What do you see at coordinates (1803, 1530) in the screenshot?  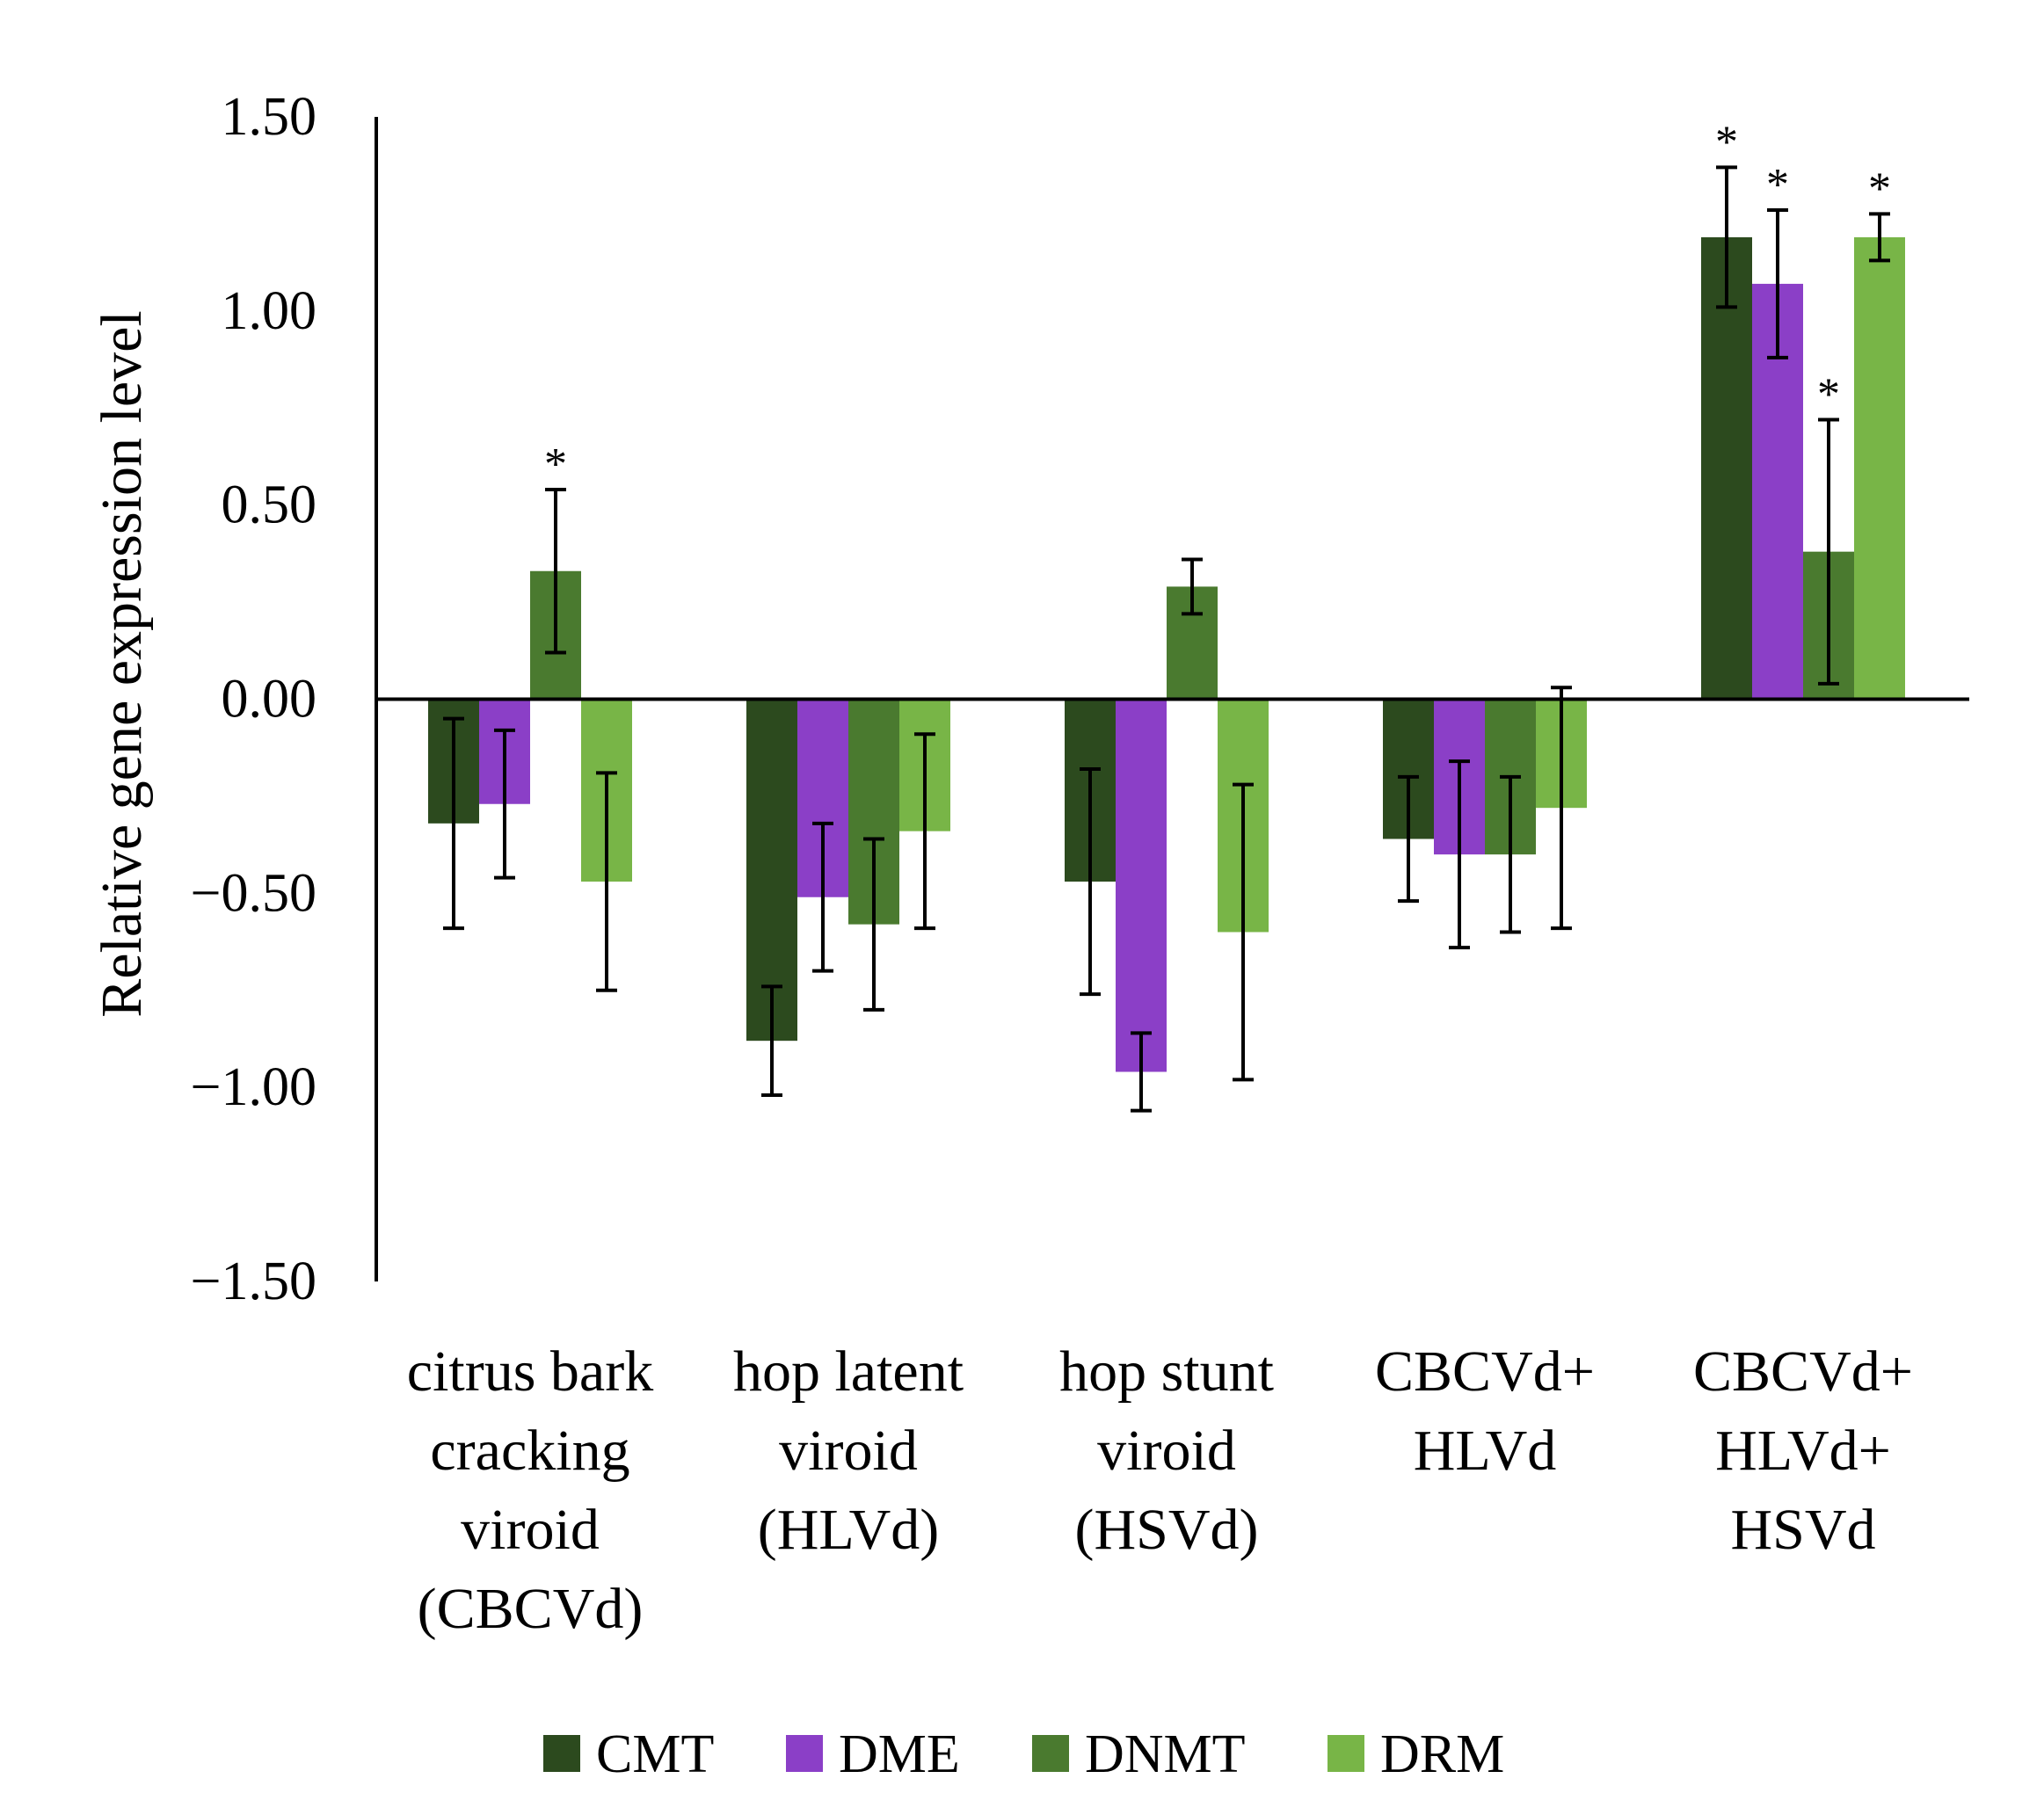 I see `category-label: HSVd` at bounding box center [1803, 1530].